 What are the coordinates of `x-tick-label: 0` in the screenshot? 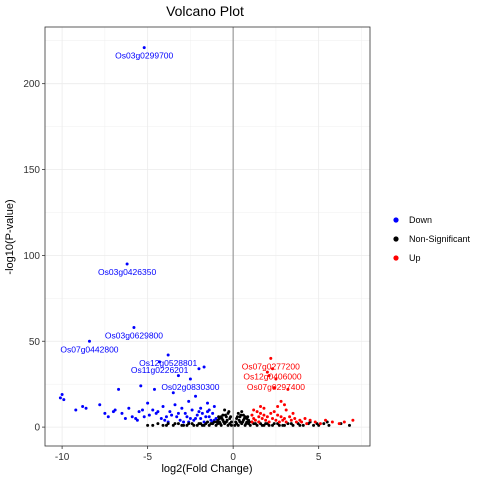 It's located at (233, 457).